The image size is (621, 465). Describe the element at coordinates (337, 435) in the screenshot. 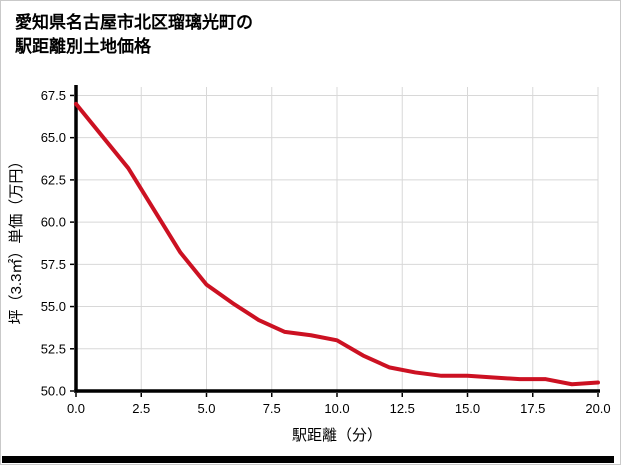

I see `x-axis-label: 駅距離（分）` at that location.